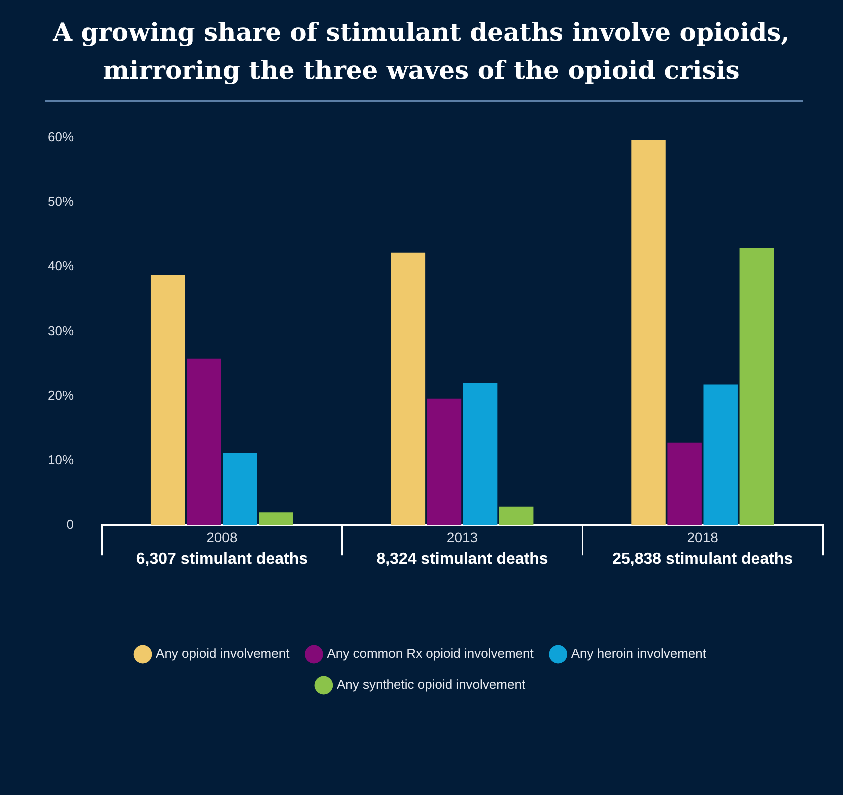 This screenshot has width=843, height=795. Describe the element at coordinates (430, 654) in the screenshot. I see `legend-label: Any common Rx opioid involvement` at that location.